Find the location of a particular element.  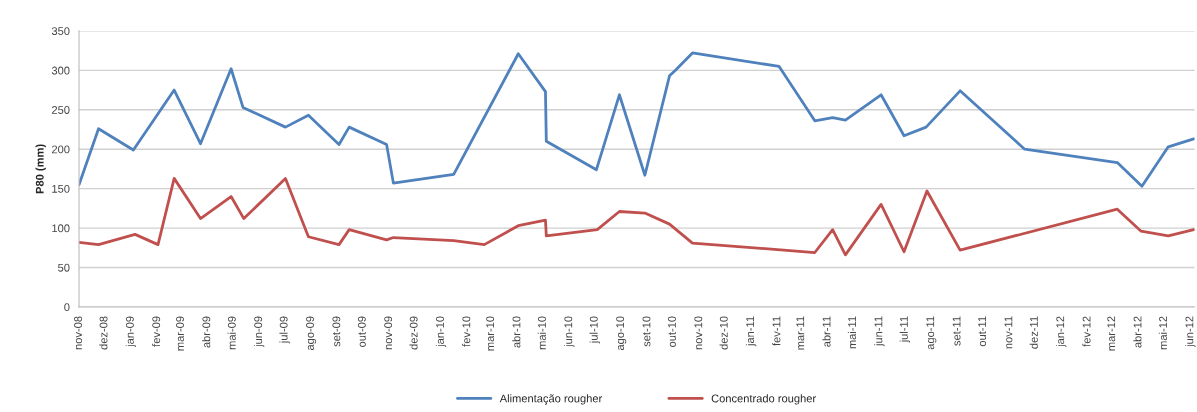

x-tick-label: mai-11 is located at coordinates (852, 332).